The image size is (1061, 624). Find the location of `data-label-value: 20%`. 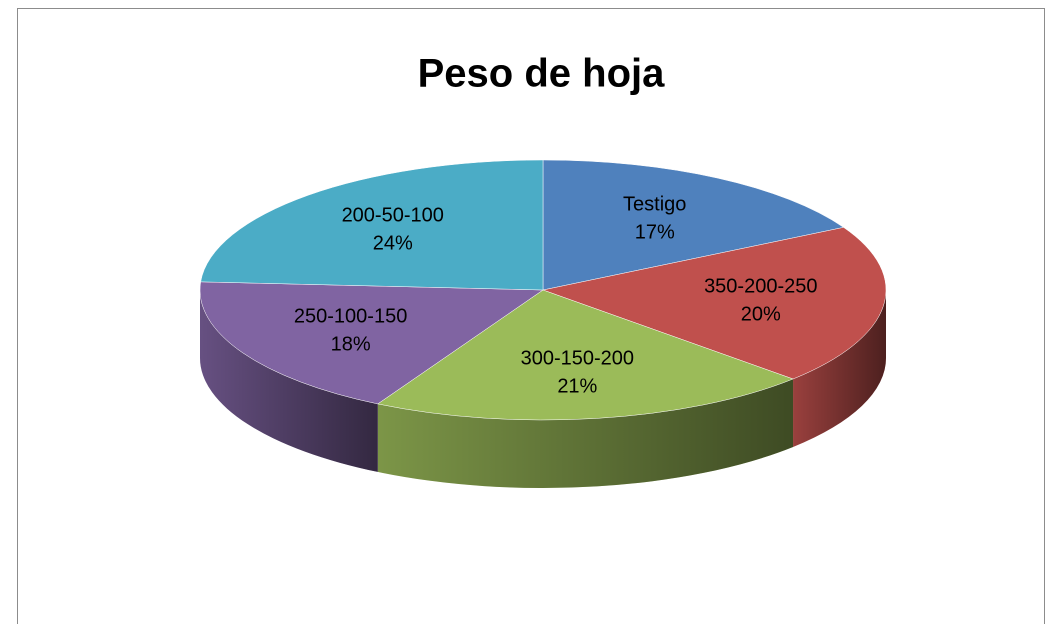

data-label-value: 20% is located at coordinates (761, 315).